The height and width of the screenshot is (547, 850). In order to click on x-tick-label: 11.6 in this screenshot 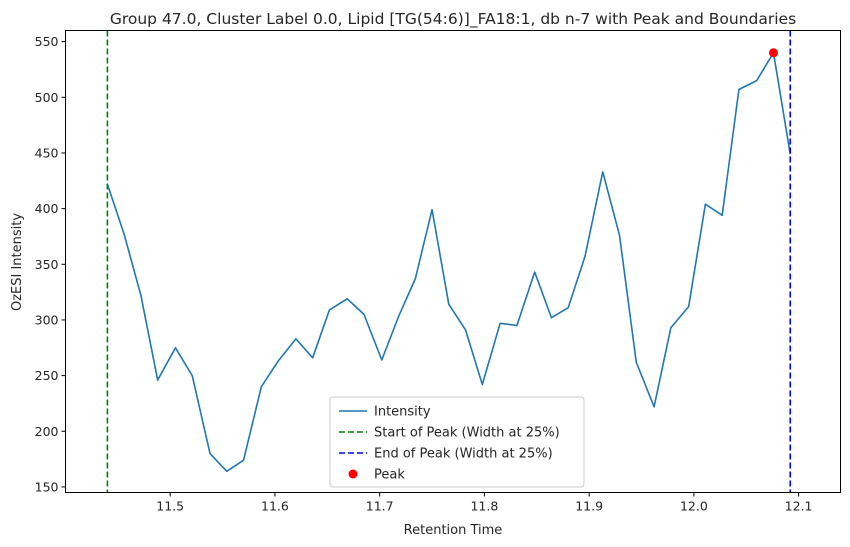, I will do `click(275, 506)`.